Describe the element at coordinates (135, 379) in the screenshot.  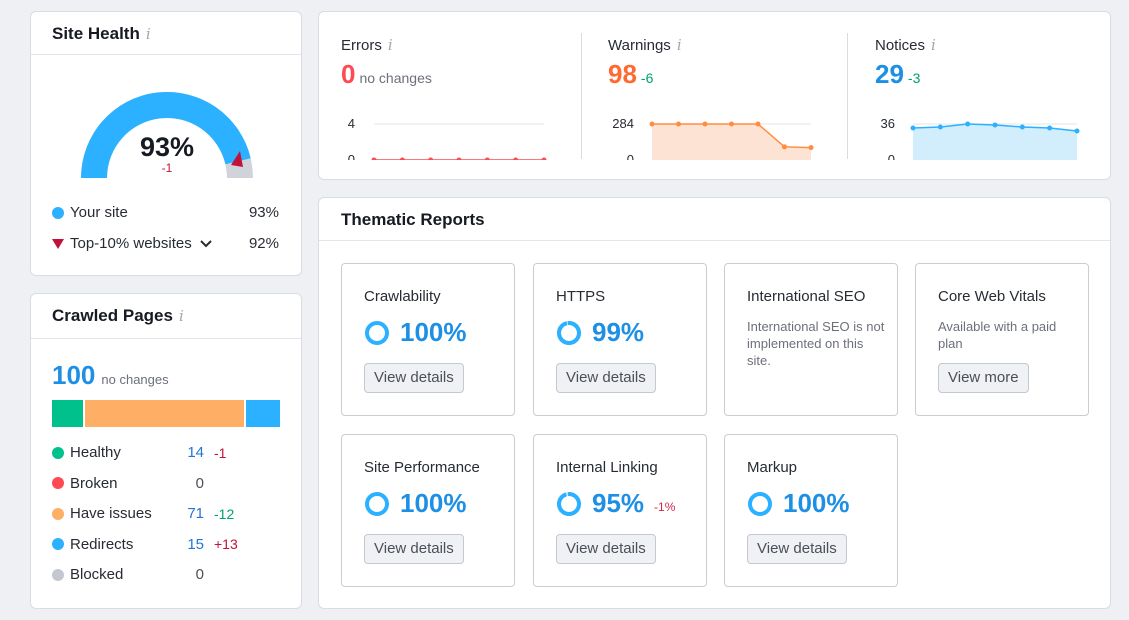
I see `crawled-total-change: no changes` at that location.